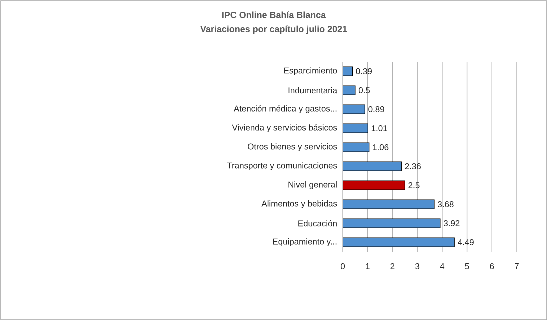  What do you see at coordinates (413, 167) in the screenshot?
I see `data-label: 2.36` at bounding box center [413, 167].